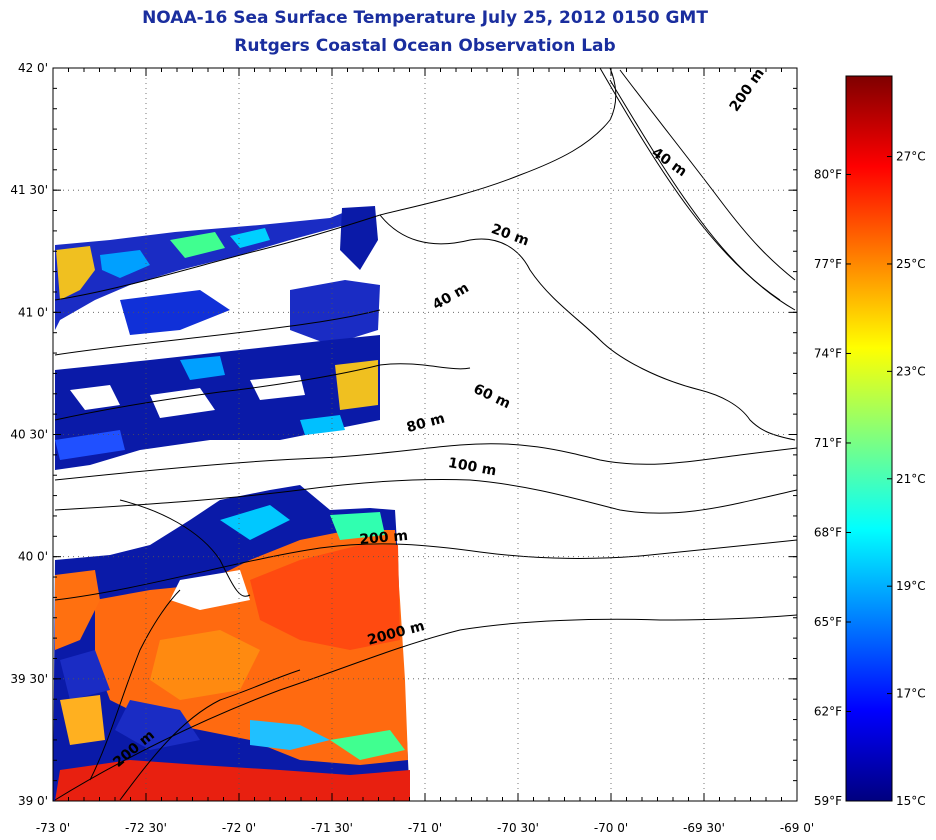 This screenshot has height=840, width=936. What do you see at coordinates (828, 174) in the screenshot?
I see `fahrenheit-tick-label: 80°F` at bounding box center [828, 174].